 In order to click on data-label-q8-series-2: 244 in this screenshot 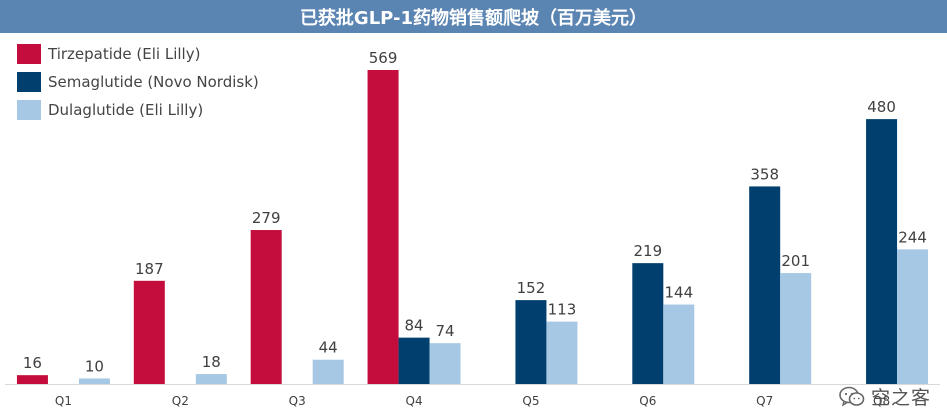, I will do `click(912, 237)`.